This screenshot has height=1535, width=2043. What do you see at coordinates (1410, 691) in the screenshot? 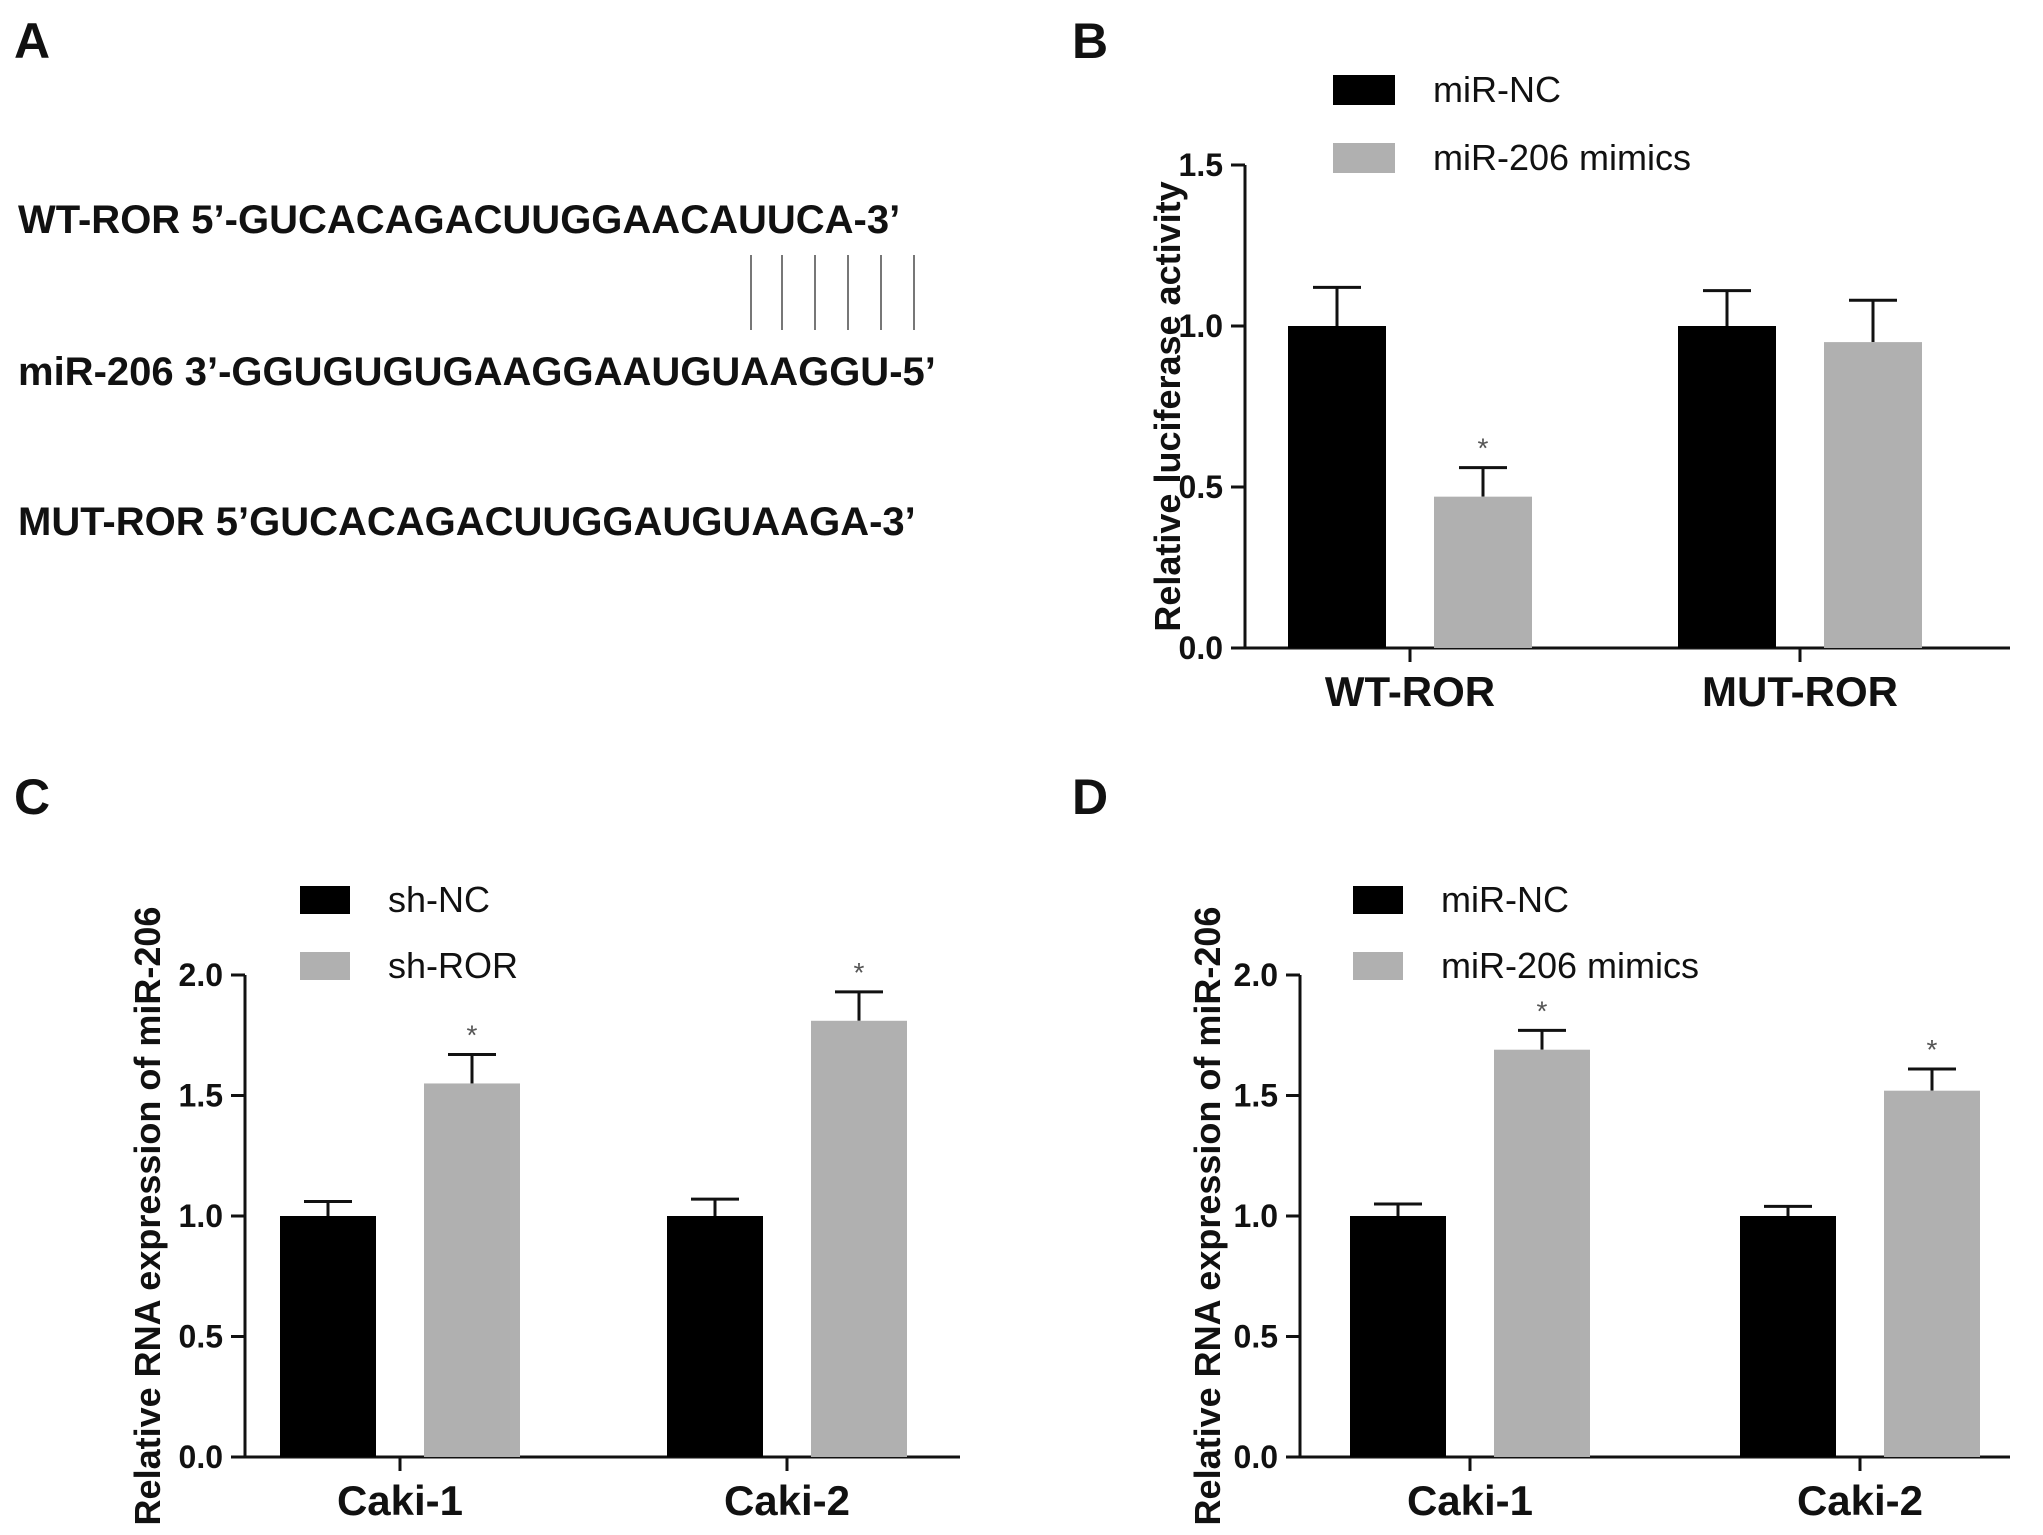
I see `x-tick-label: WT-ROR` at bounding box center [1410, 691].